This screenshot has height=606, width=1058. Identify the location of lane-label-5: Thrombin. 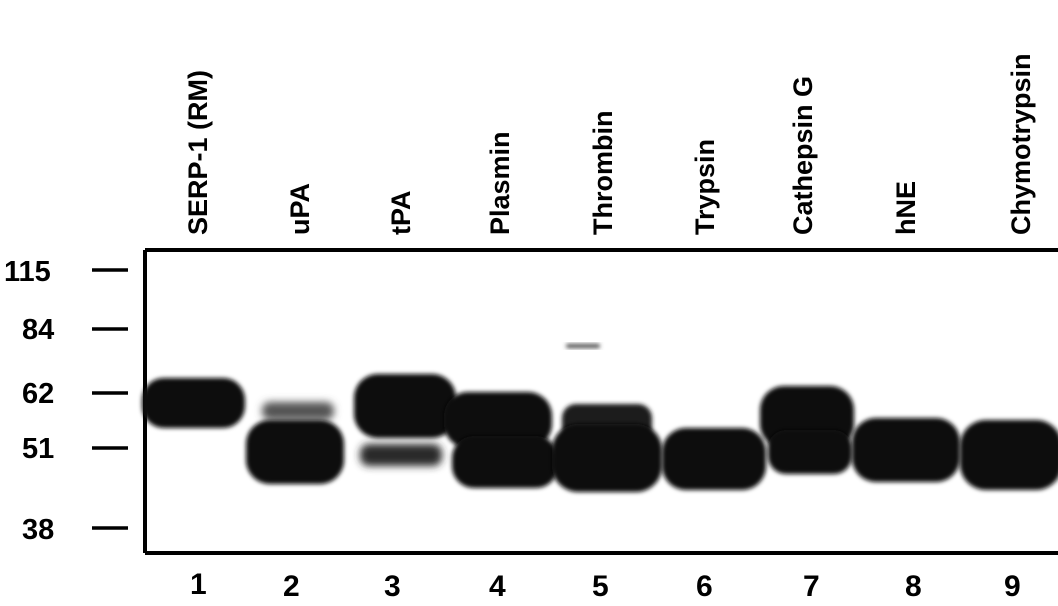
(603, 173).